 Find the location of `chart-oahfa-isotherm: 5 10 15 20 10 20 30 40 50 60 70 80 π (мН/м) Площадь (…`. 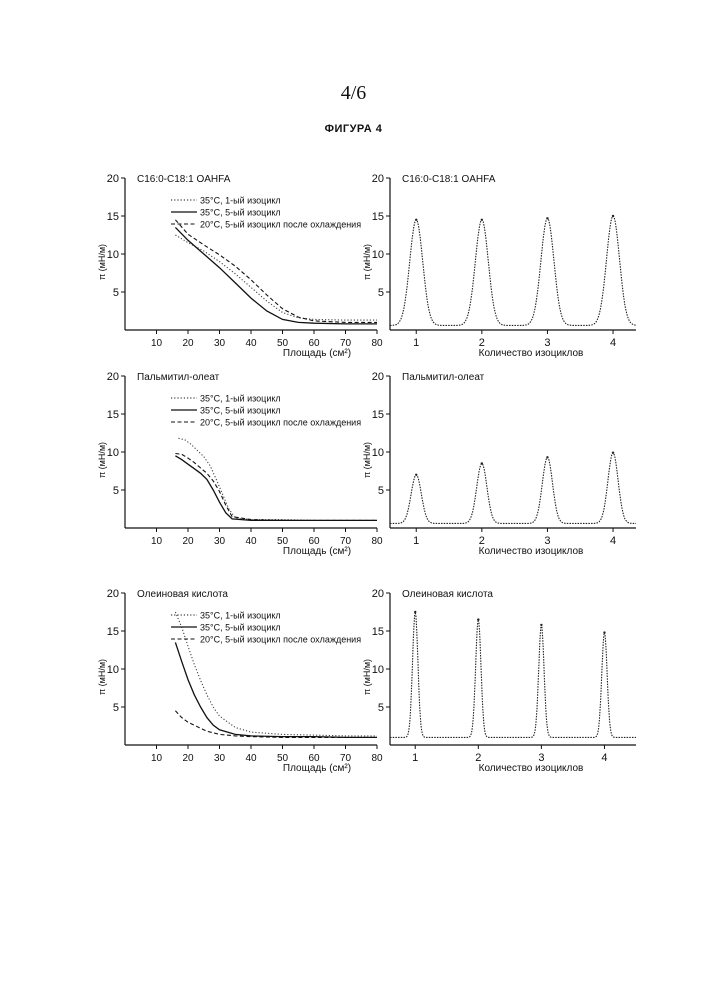

chart-oahfa-isotherm: 5 10 15 20 10 20 30 40 50 60 70 80 π (мН/м) Площадь (… is located at coordinates (240, 266).